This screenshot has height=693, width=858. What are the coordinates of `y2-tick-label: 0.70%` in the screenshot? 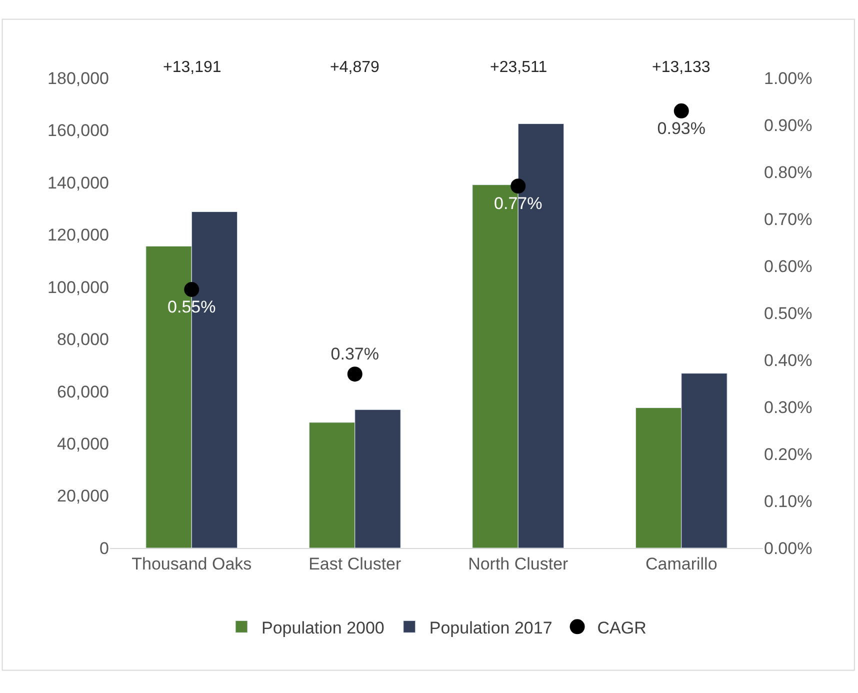 It's located at (788, 219).